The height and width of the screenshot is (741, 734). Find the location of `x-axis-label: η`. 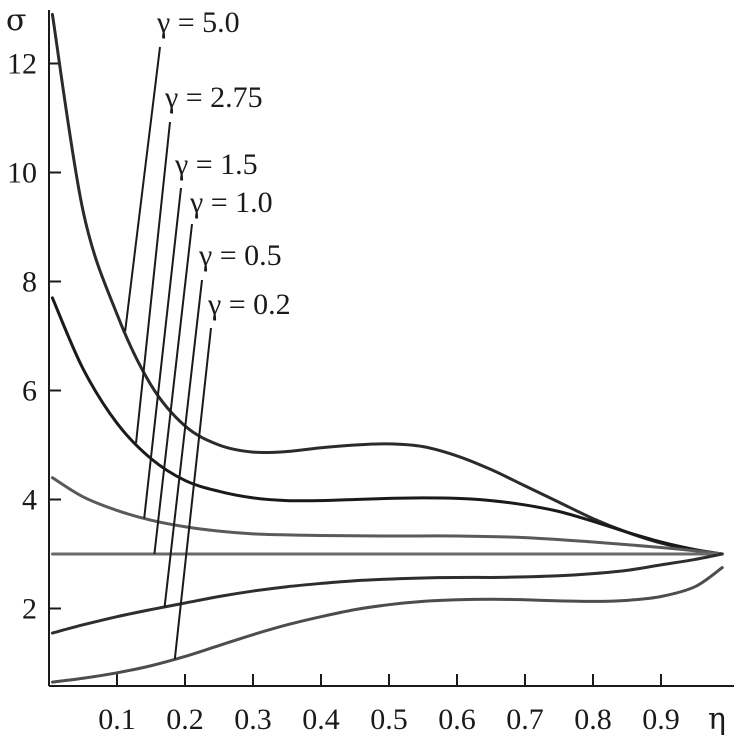

x-axis-label: η is located at coordinates (717, 719).